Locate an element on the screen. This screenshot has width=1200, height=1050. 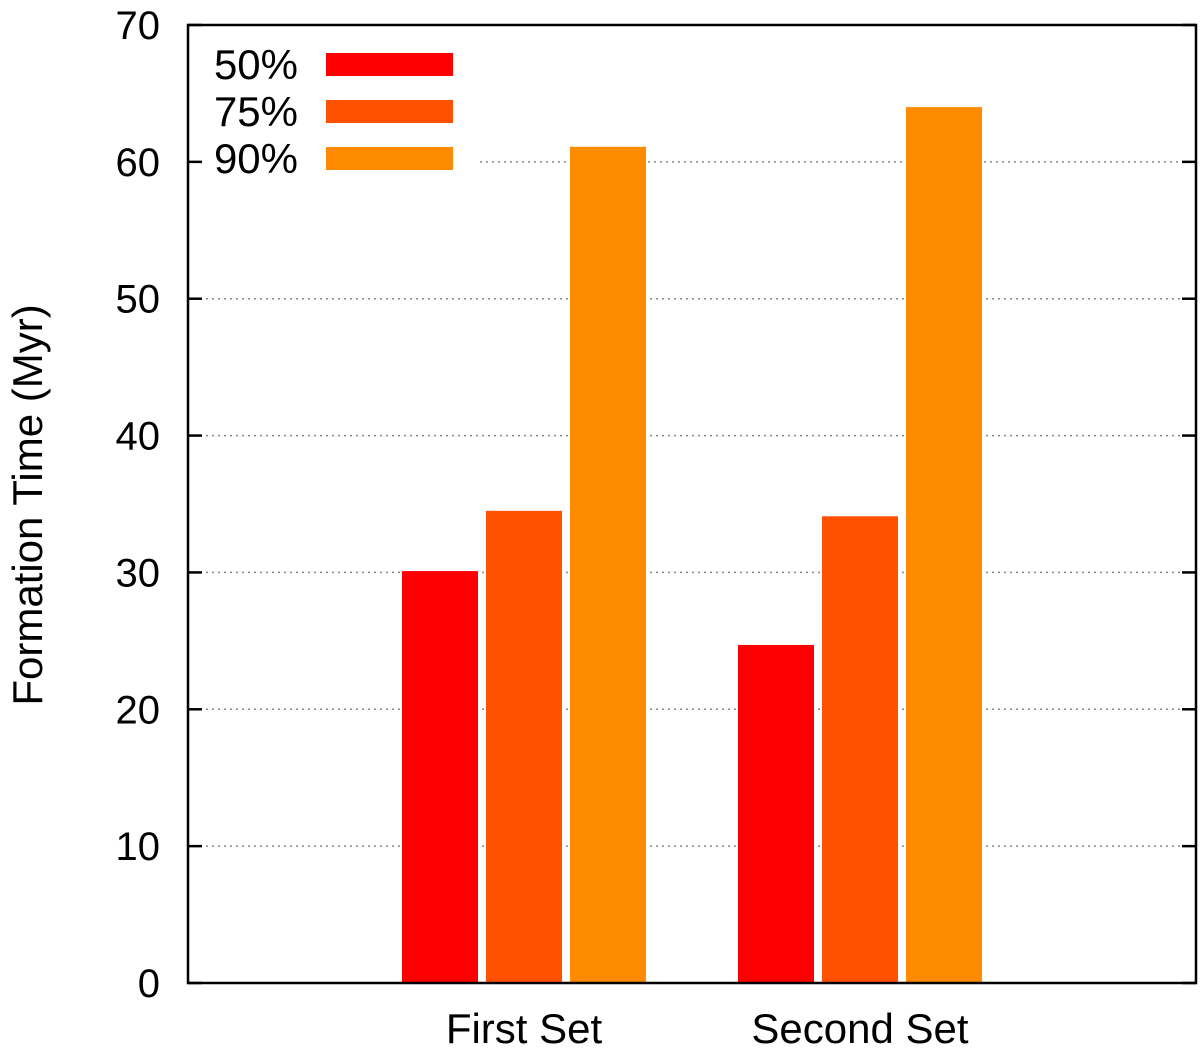
x-axis-categories: First Set Second Set is located at coordinates (707, 1027).